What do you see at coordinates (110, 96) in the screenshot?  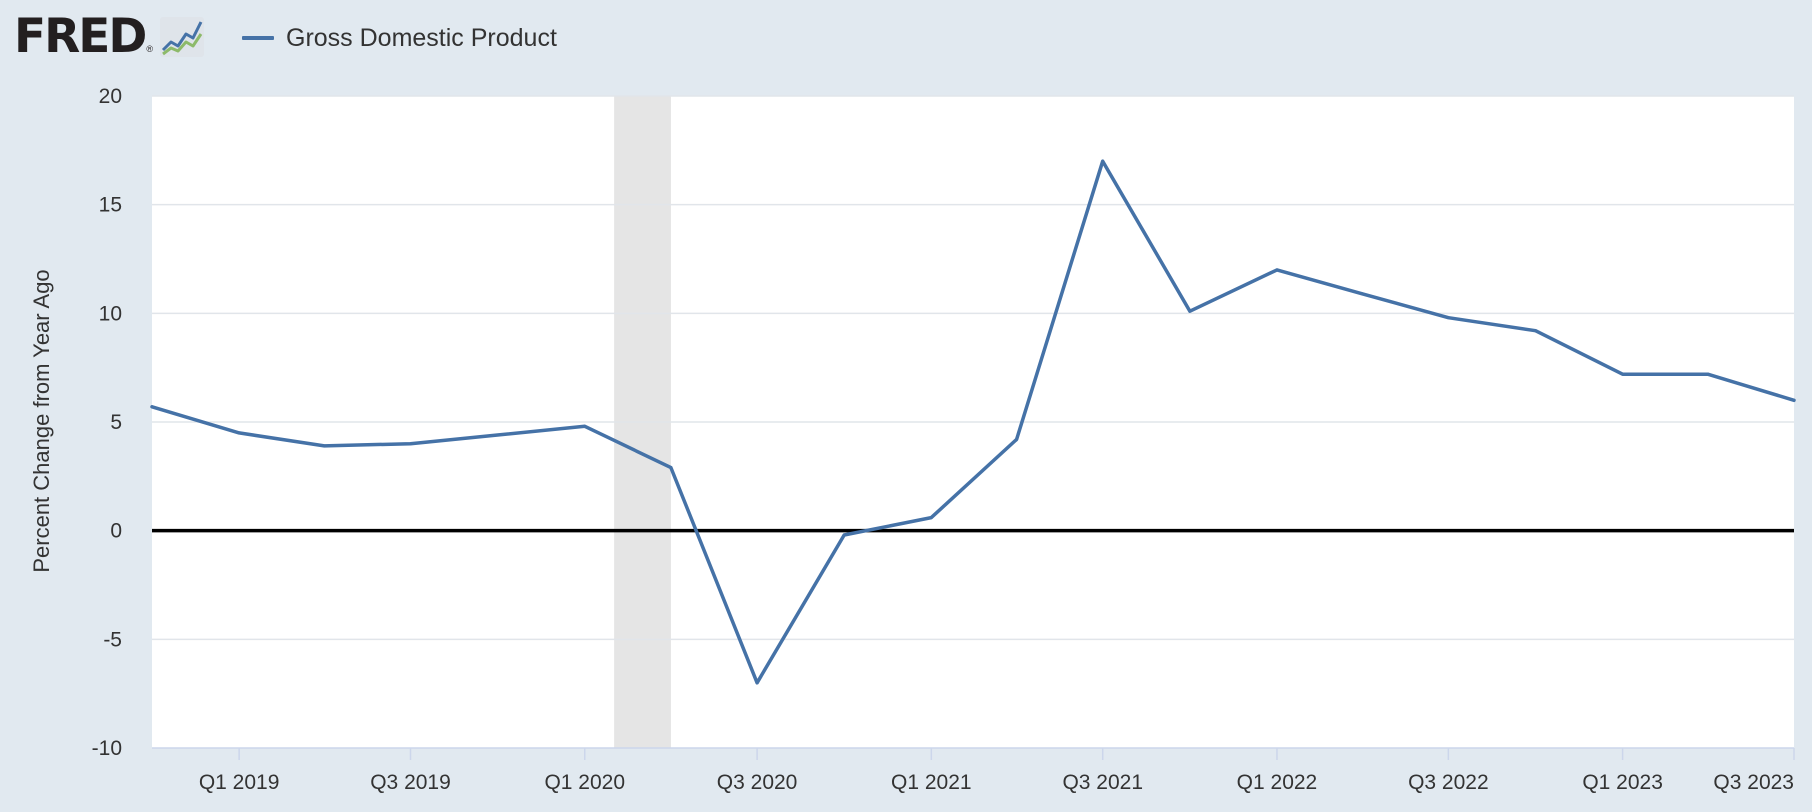 I see `y-tick-label: 20` at bounding box center [110, 96].